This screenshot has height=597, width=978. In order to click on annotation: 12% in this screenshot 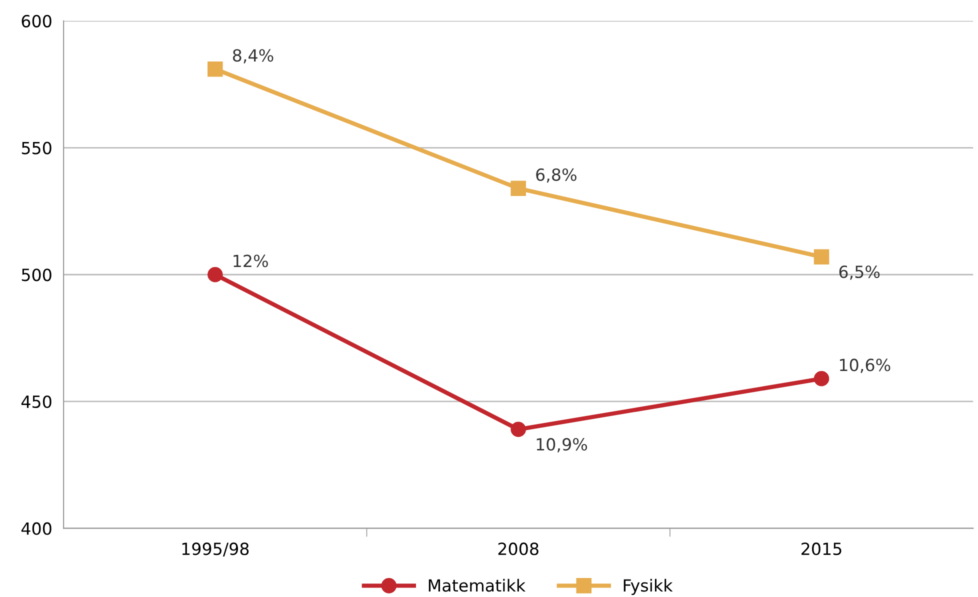, I will do `click(251, 261)`.